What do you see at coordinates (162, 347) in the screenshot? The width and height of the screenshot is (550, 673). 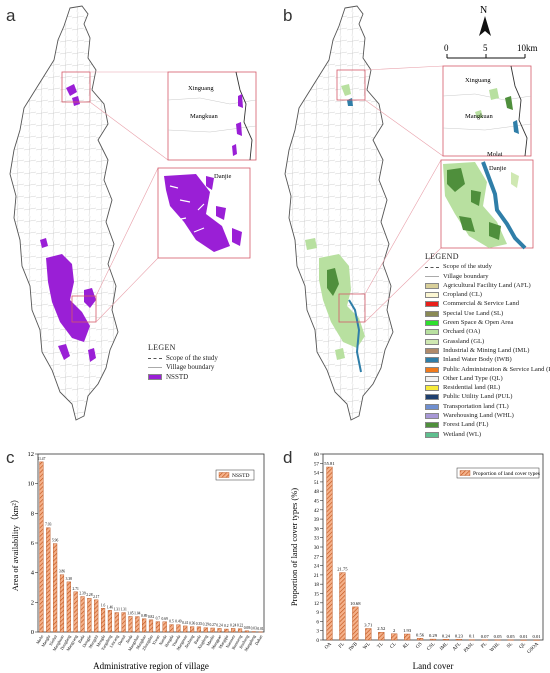 I see `legend-a-title: LEGEN` at bounding box center [162, 347].